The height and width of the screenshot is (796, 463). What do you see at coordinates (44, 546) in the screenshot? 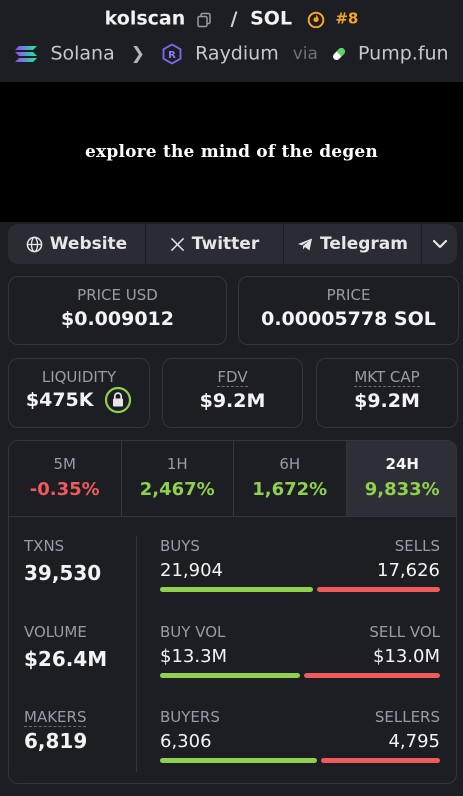
I see `txns-label: TXNS` at bounding box center [44, 546].